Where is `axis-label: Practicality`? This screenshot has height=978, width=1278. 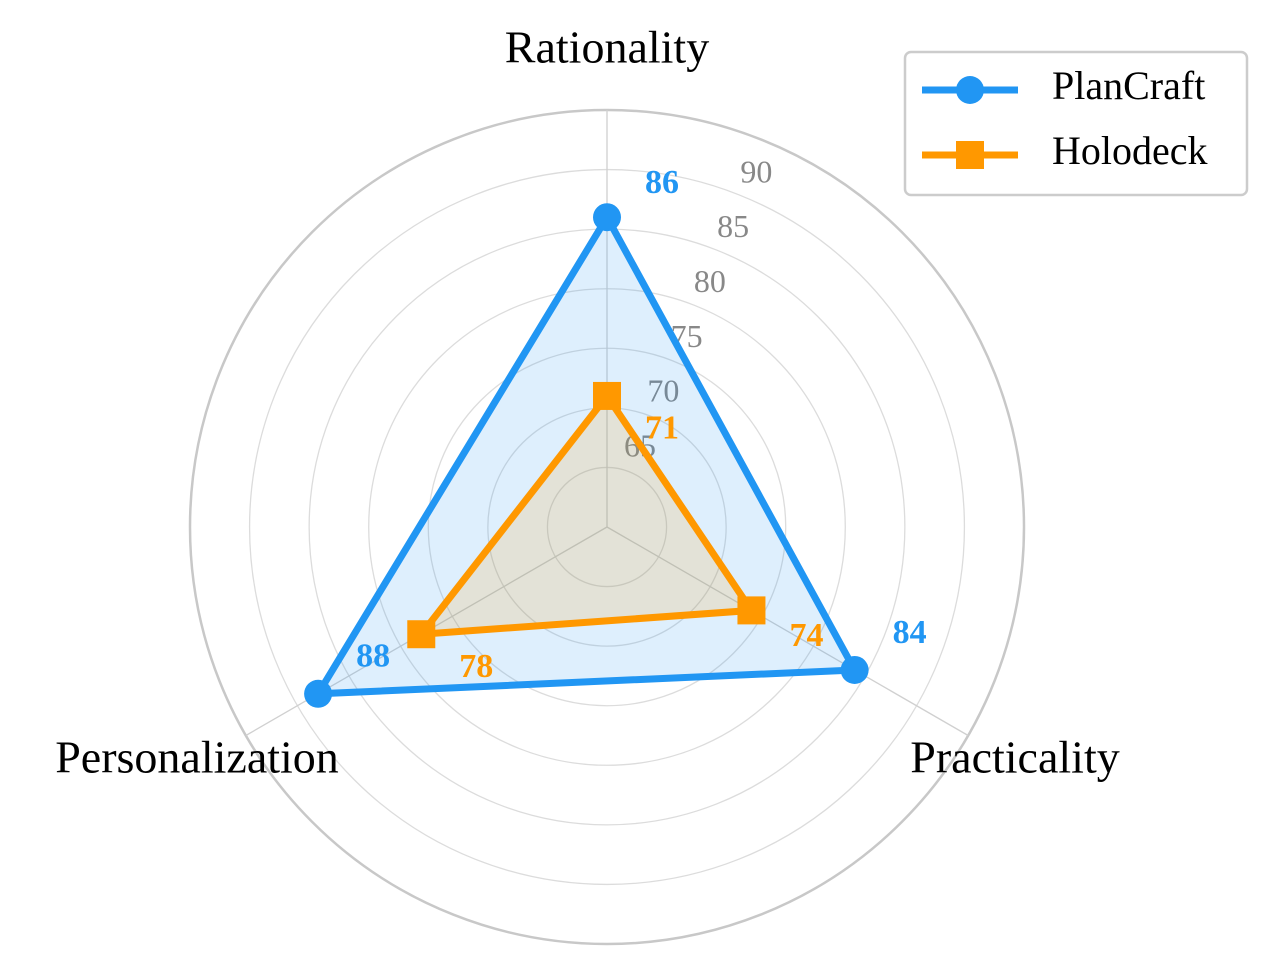 axis-label: Practicality is located at coordinates (1014, 757).